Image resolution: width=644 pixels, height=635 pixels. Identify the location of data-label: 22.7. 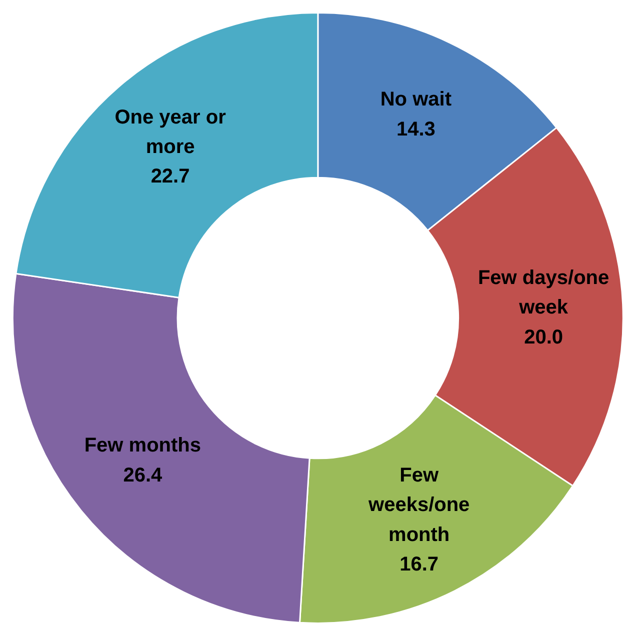
(170, 177).